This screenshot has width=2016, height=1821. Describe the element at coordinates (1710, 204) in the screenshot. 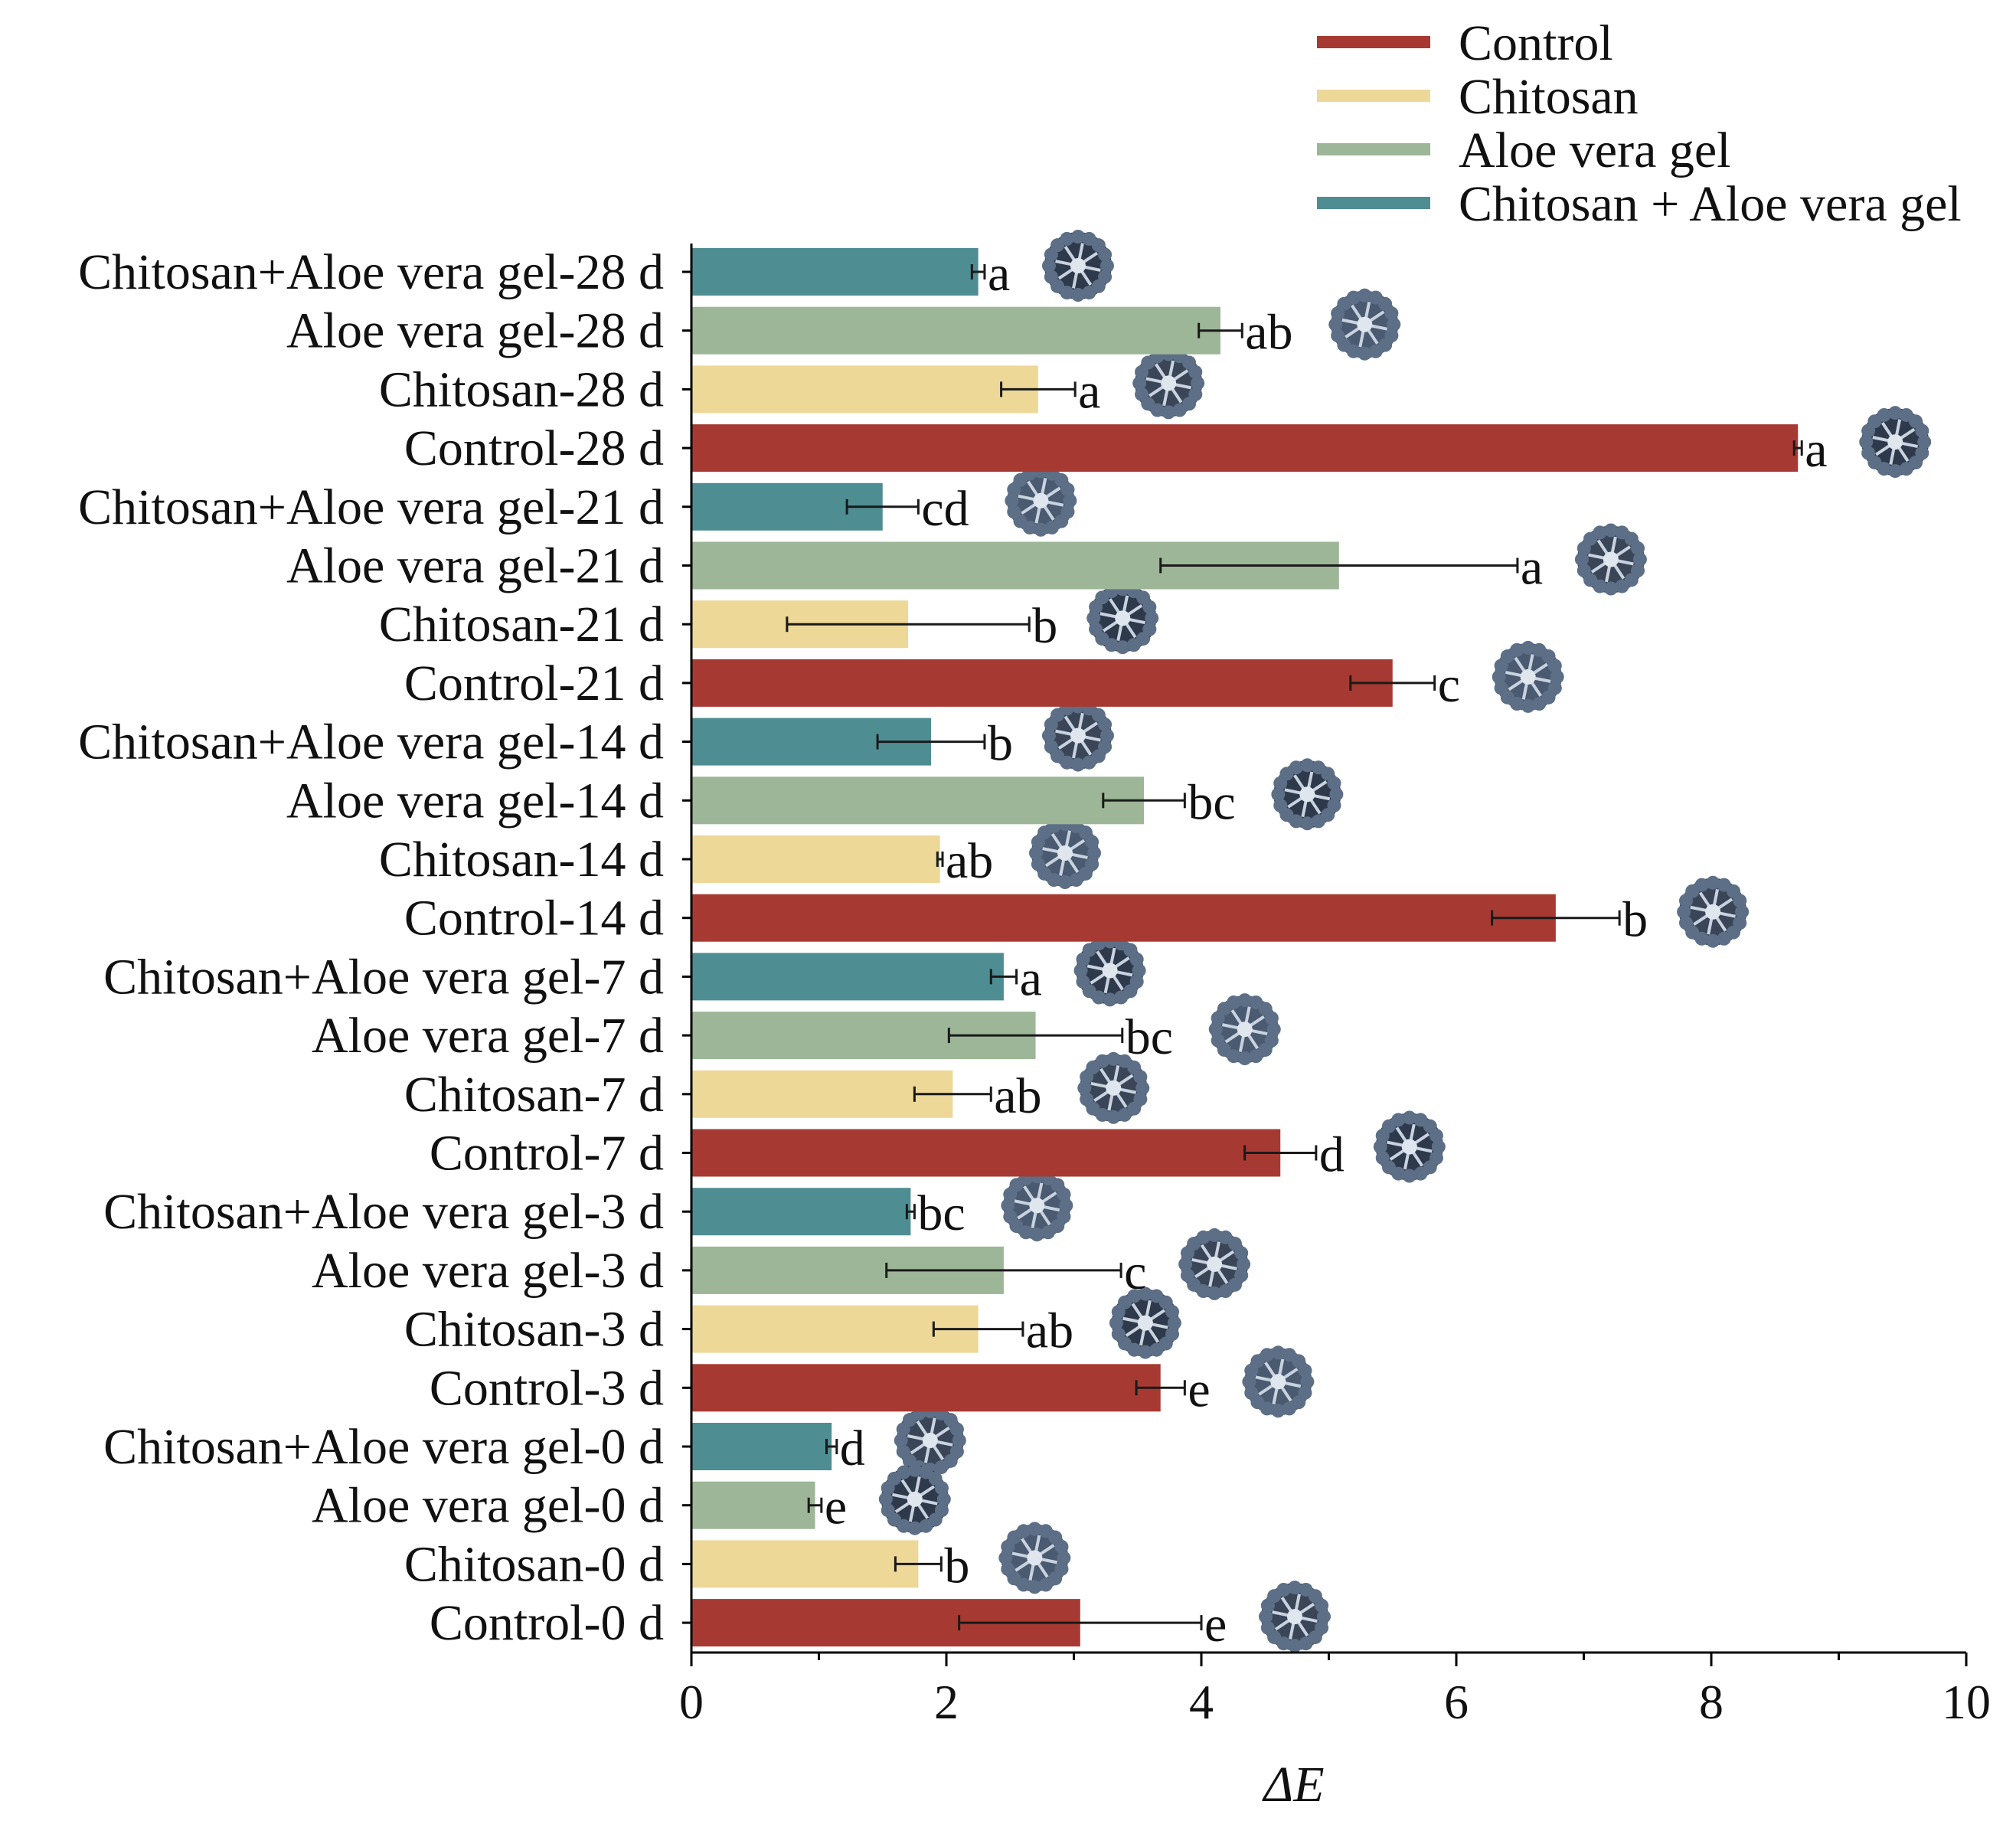

I see `legend-label: Chitosan + Aloe vera gel` at that location.